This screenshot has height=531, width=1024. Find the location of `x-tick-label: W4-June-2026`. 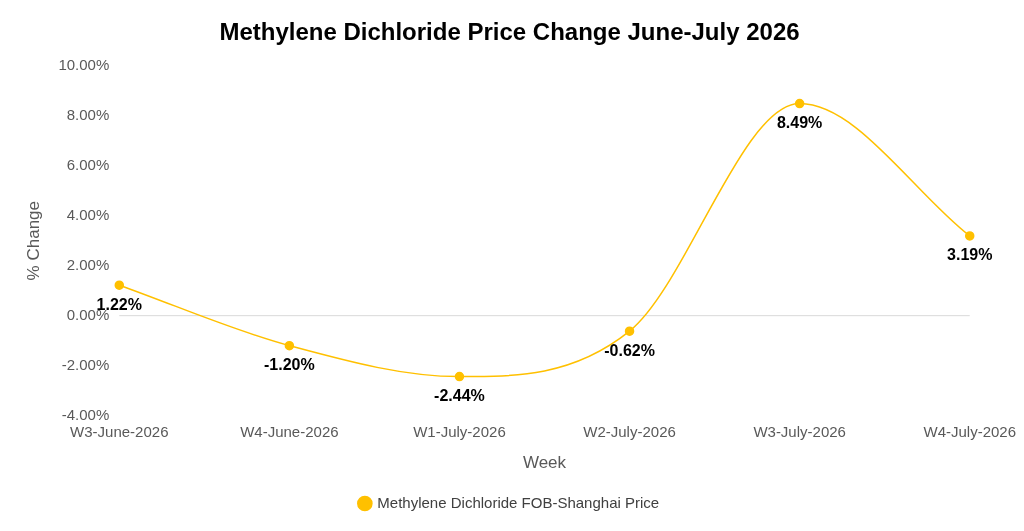

x-tick-label: W4-June-2026 is located at coordinates (289, 431).